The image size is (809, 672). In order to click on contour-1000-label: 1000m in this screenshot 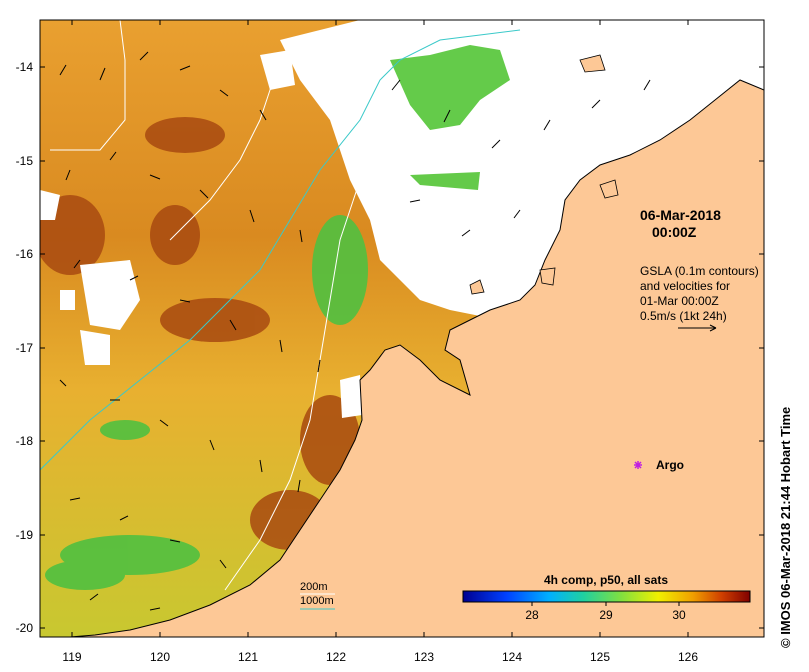, I will do `click(317, 601)`.